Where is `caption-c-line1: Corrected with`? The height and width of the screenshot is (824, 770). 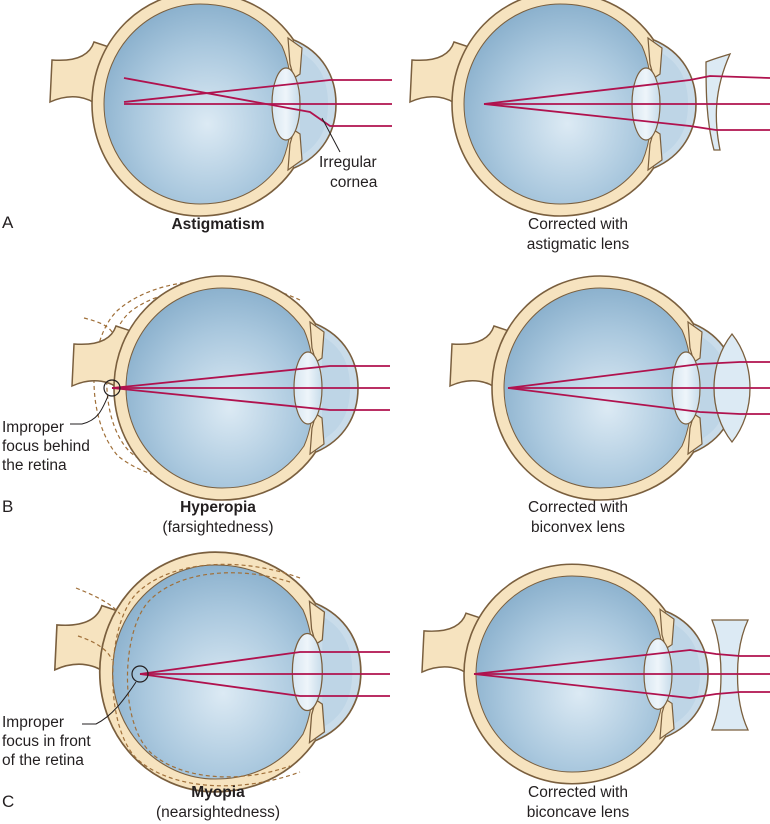
caption-c-line1: Corrected with is located at coordinates (578, 792).